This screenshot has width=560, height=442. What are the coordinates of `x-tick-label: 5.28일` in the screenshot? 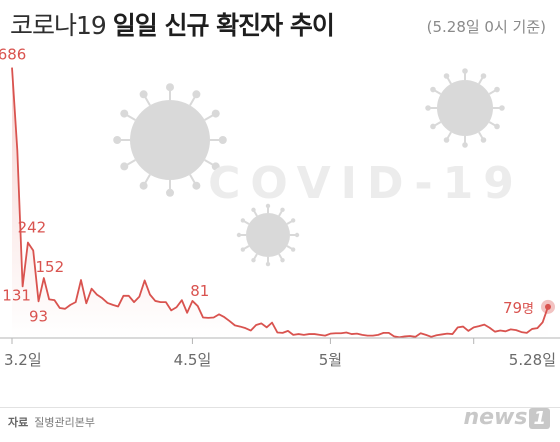 It's located at (532, 360).